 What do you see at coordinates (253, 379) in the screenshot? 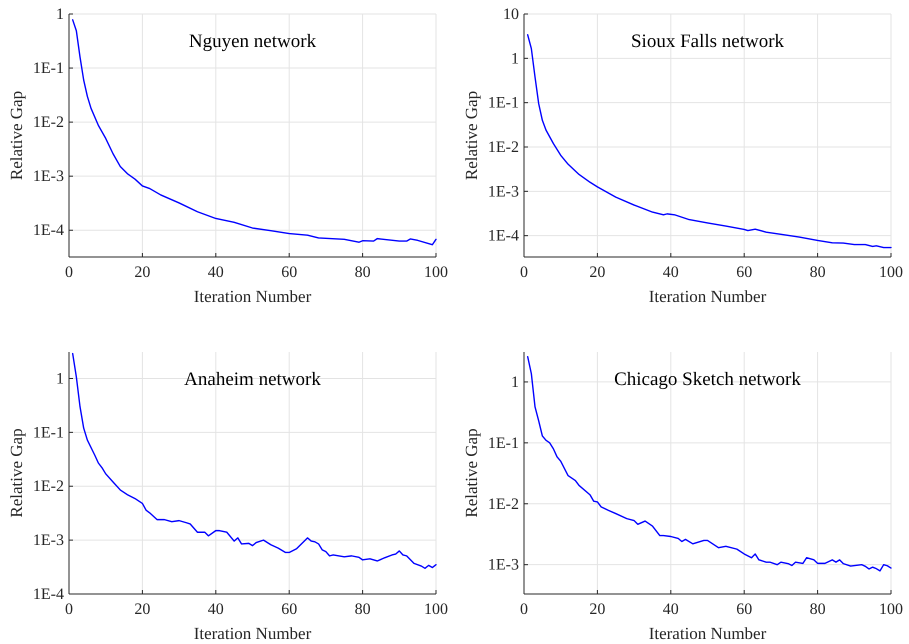
I see `text: Anaheim network` at bounding box center [253, 379].